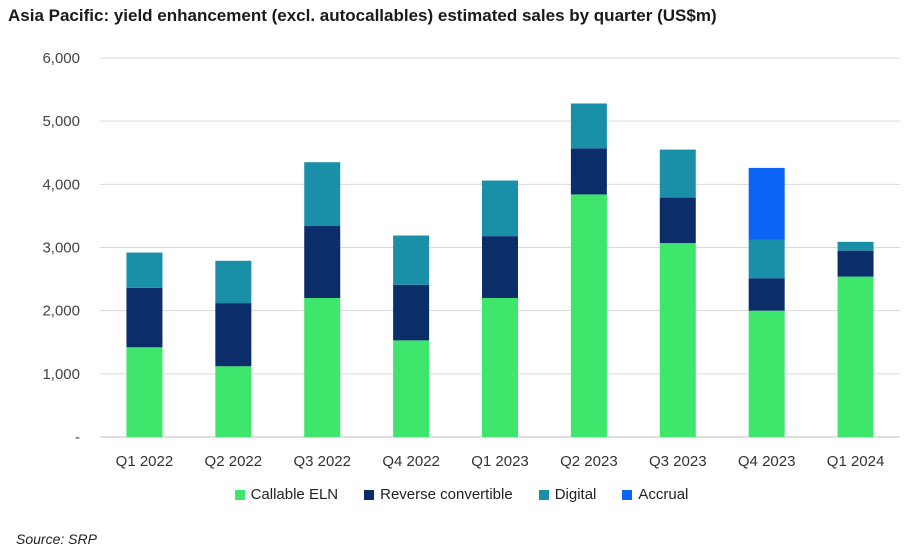 This screenshot has height=552, width=923. What do you see at coordinates (575, 494) in the screenshot?
I see `legend-label: Digital` at bounding box center [575, 494].